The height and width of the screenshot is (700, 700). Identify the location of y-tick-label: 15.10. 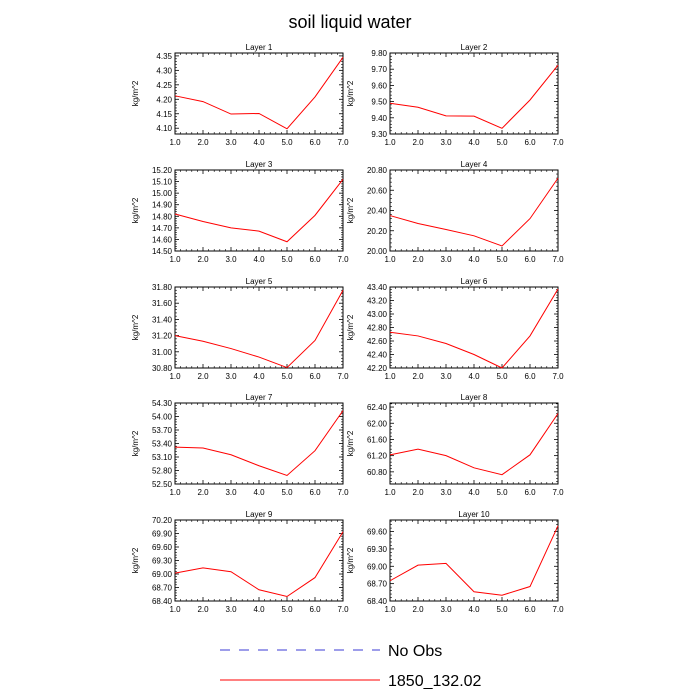
(162, 182).